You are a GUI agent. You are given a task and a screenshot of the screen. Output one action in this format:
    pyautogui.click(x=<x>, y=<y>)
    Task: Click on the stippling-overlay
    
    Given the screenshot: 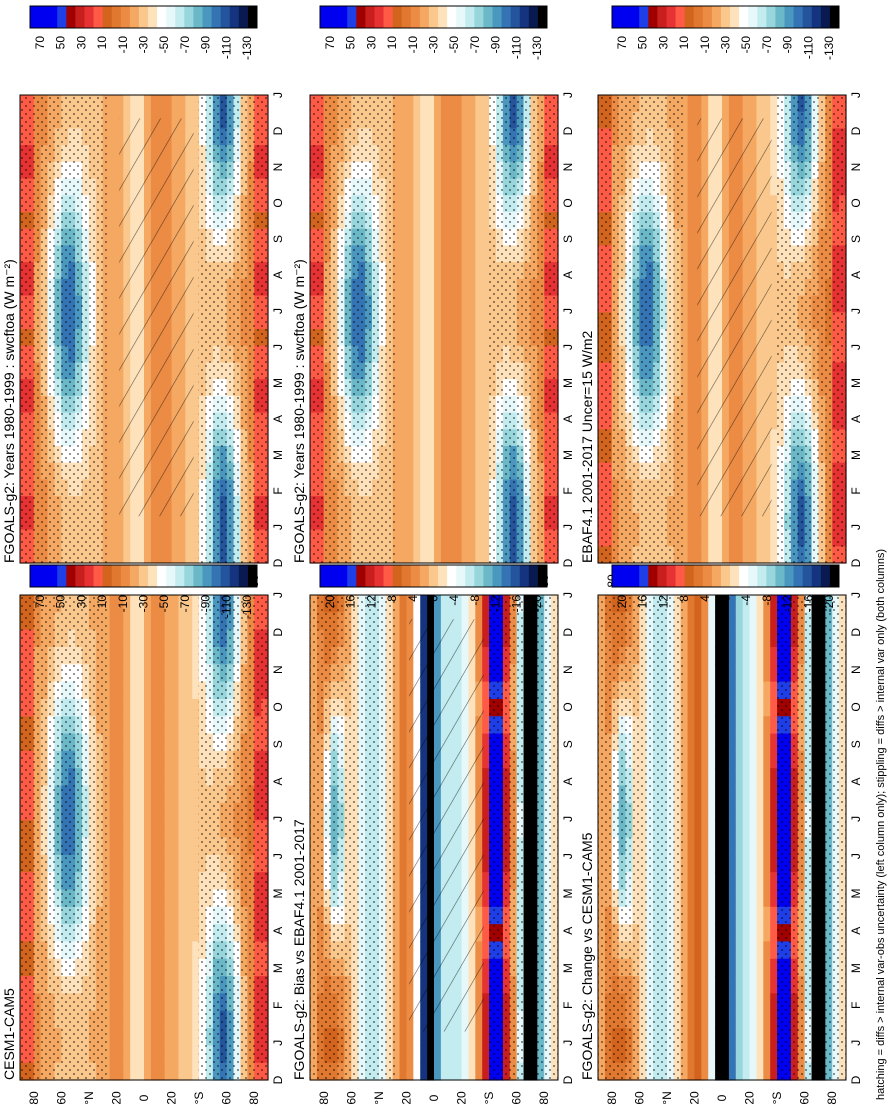 What is the action you would take?
    pyautogui.click(x=233, y=837)
    